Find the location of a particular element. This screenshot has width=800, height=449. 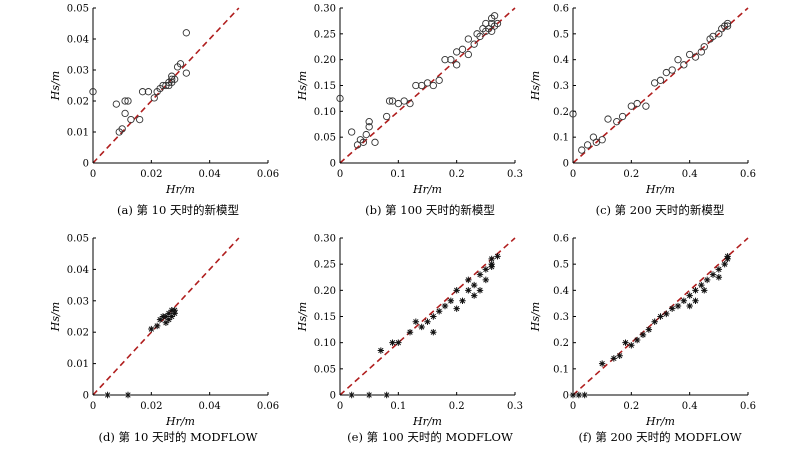

y-tick-label: 0.05 is located at coordinates (78, 9).